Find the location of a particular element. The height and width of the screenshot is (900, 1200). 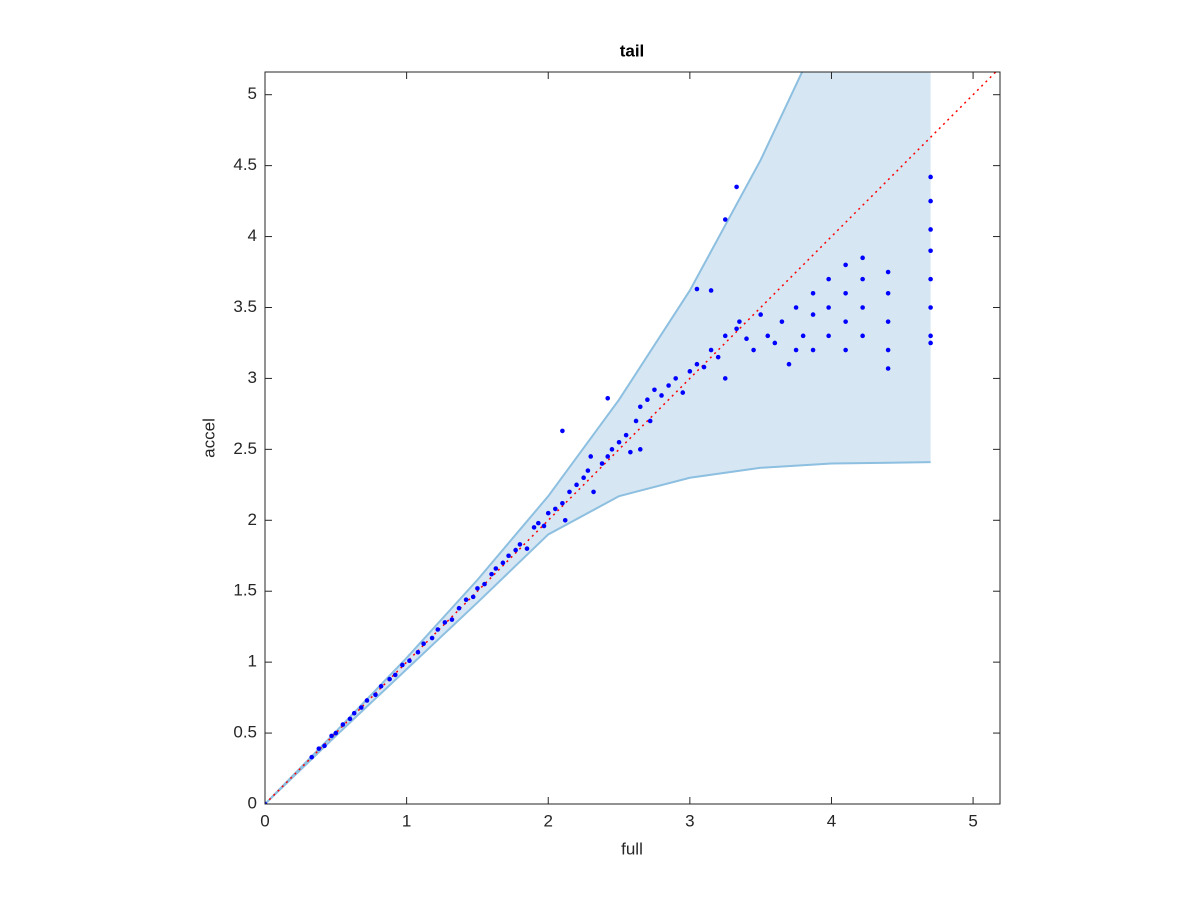

y-tick-label: 5 is located at coordinates (252, 93).